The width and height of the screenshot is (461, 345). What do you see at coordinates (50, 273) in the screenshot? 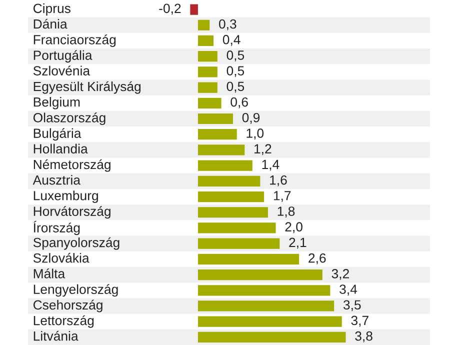
I see `y-tick-label: Málta` at bounding box center [50, 273].